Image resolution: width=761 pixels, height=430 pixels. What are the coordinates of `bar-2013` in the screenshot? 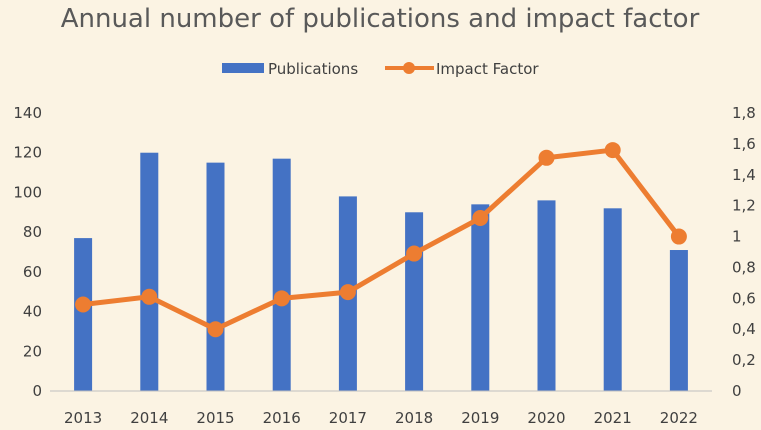 It's located at (83, 314).